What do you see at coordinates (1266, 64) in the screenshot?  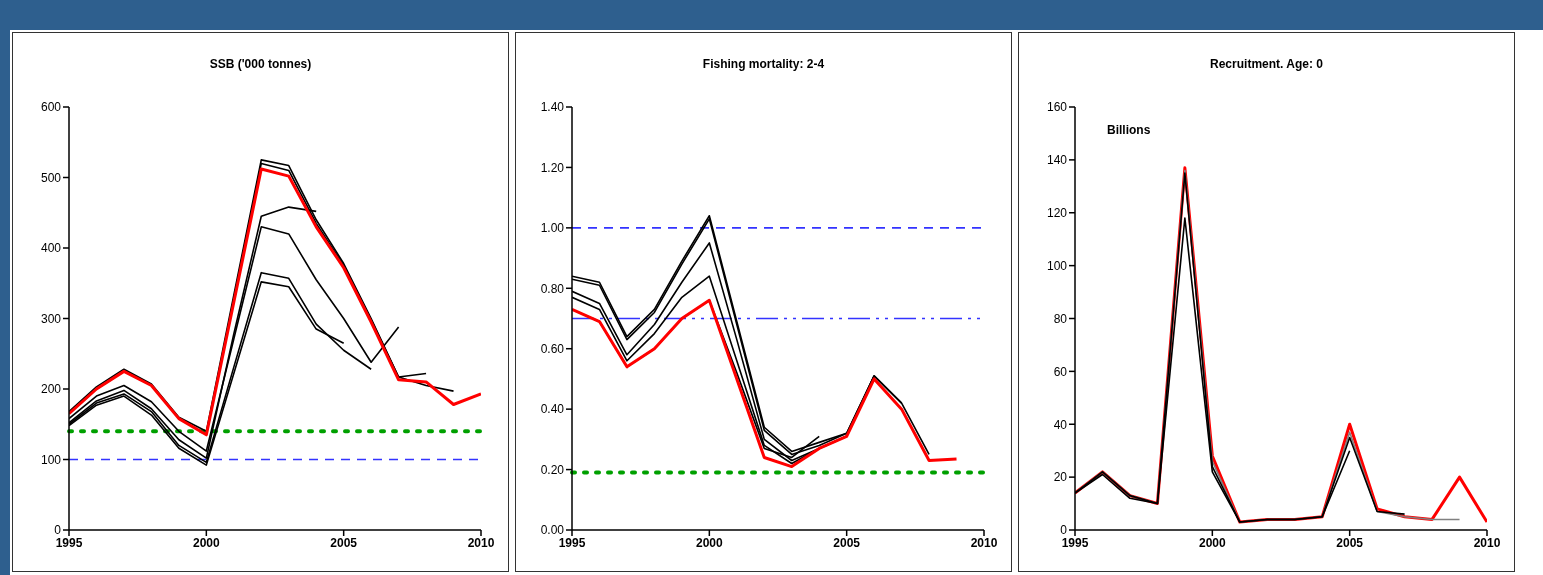 I see `chart-title: Recruitment. Age: 0` at bounding box center [1266, 64].